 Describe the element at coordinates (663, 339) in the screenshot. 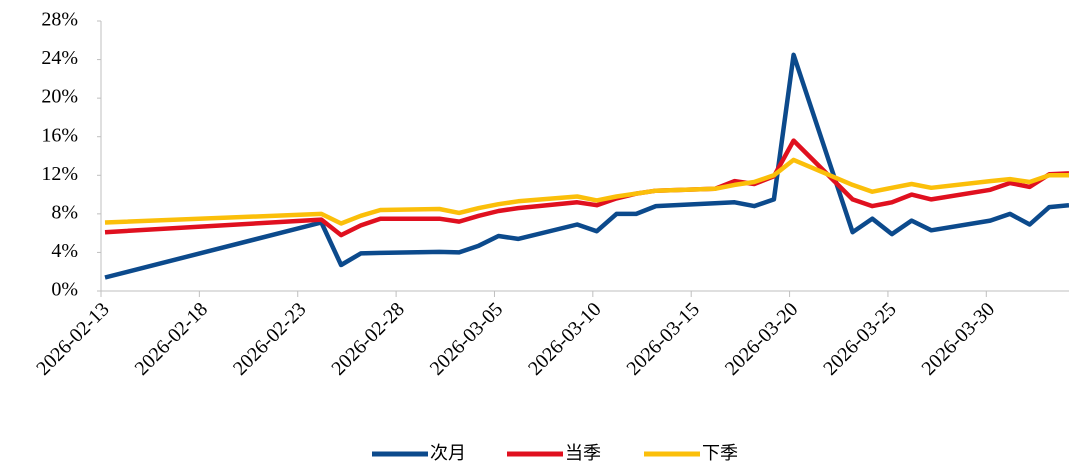

I see `x-tick-label: 2026-03-15` at that location.